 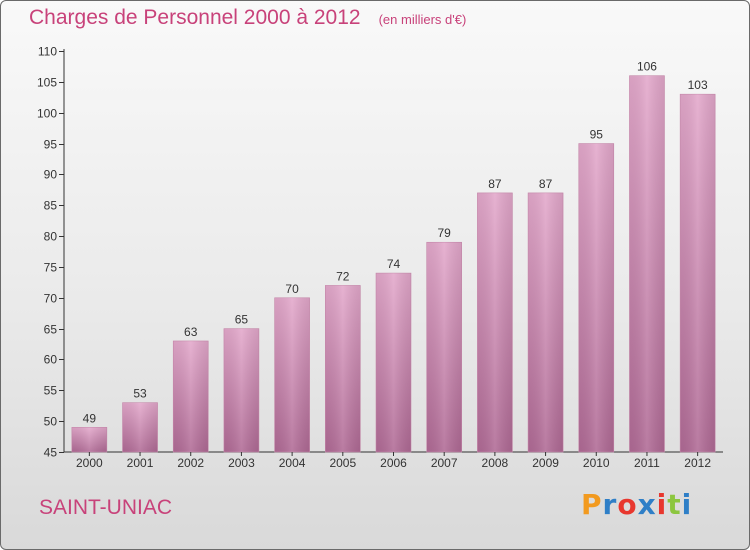 What do you see at coordinates (343, 276) in the screenshot?
I see `bar-value-label: 72` at bounding box center [343, 276].